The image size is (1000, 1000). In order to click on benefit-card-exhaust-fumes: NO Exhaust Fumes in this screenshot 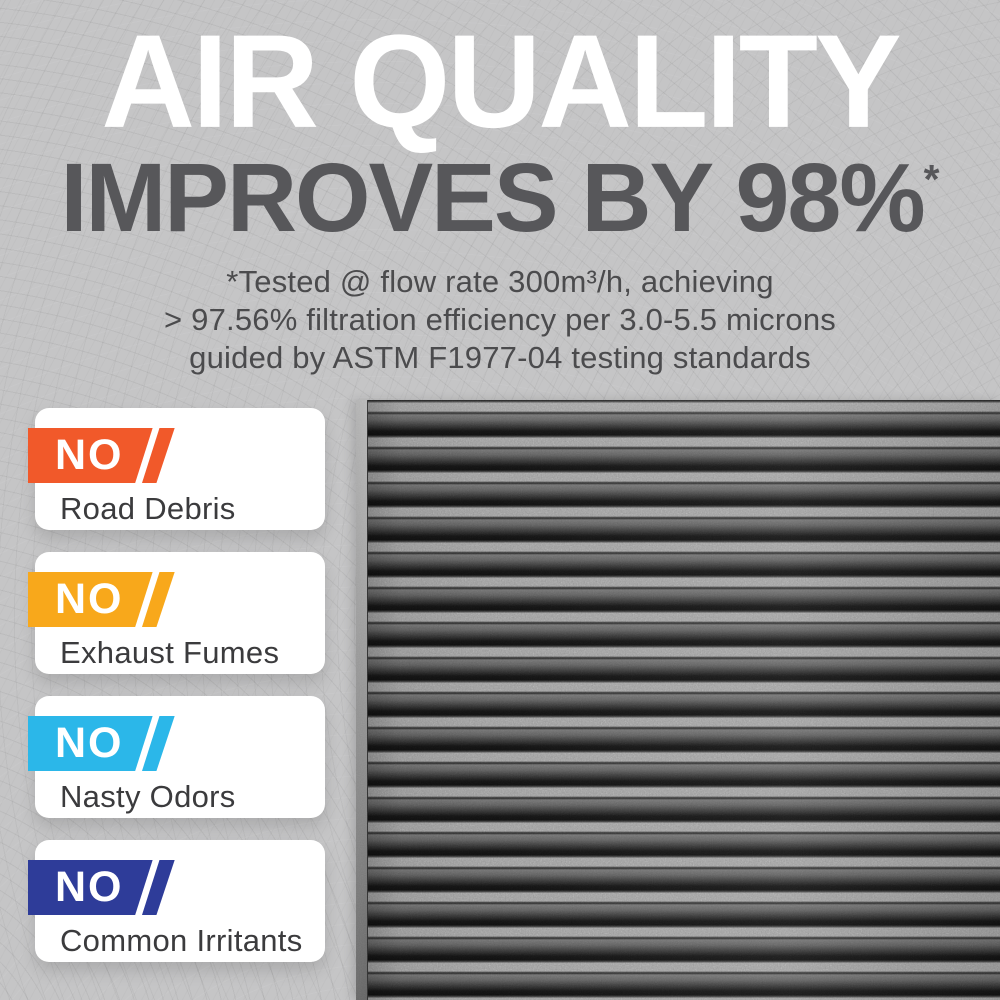, I will do `click(176, 613)`.